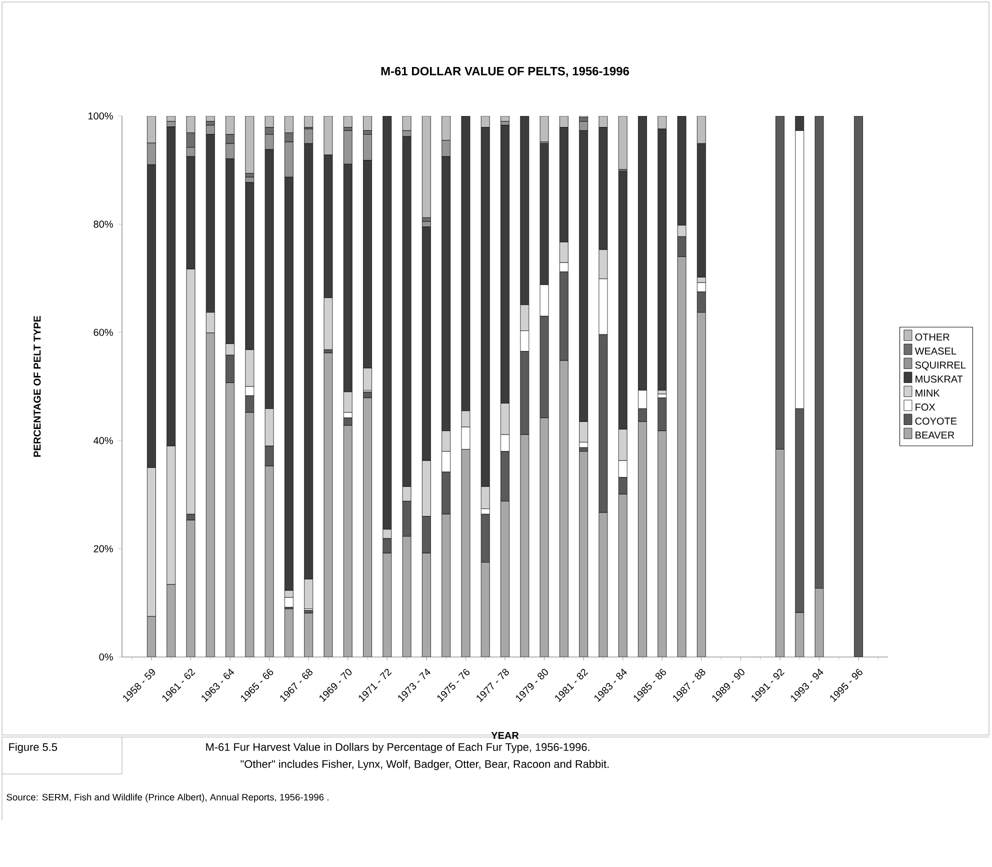  I want to click on caption: Figure 5.5, so click(33, 748).